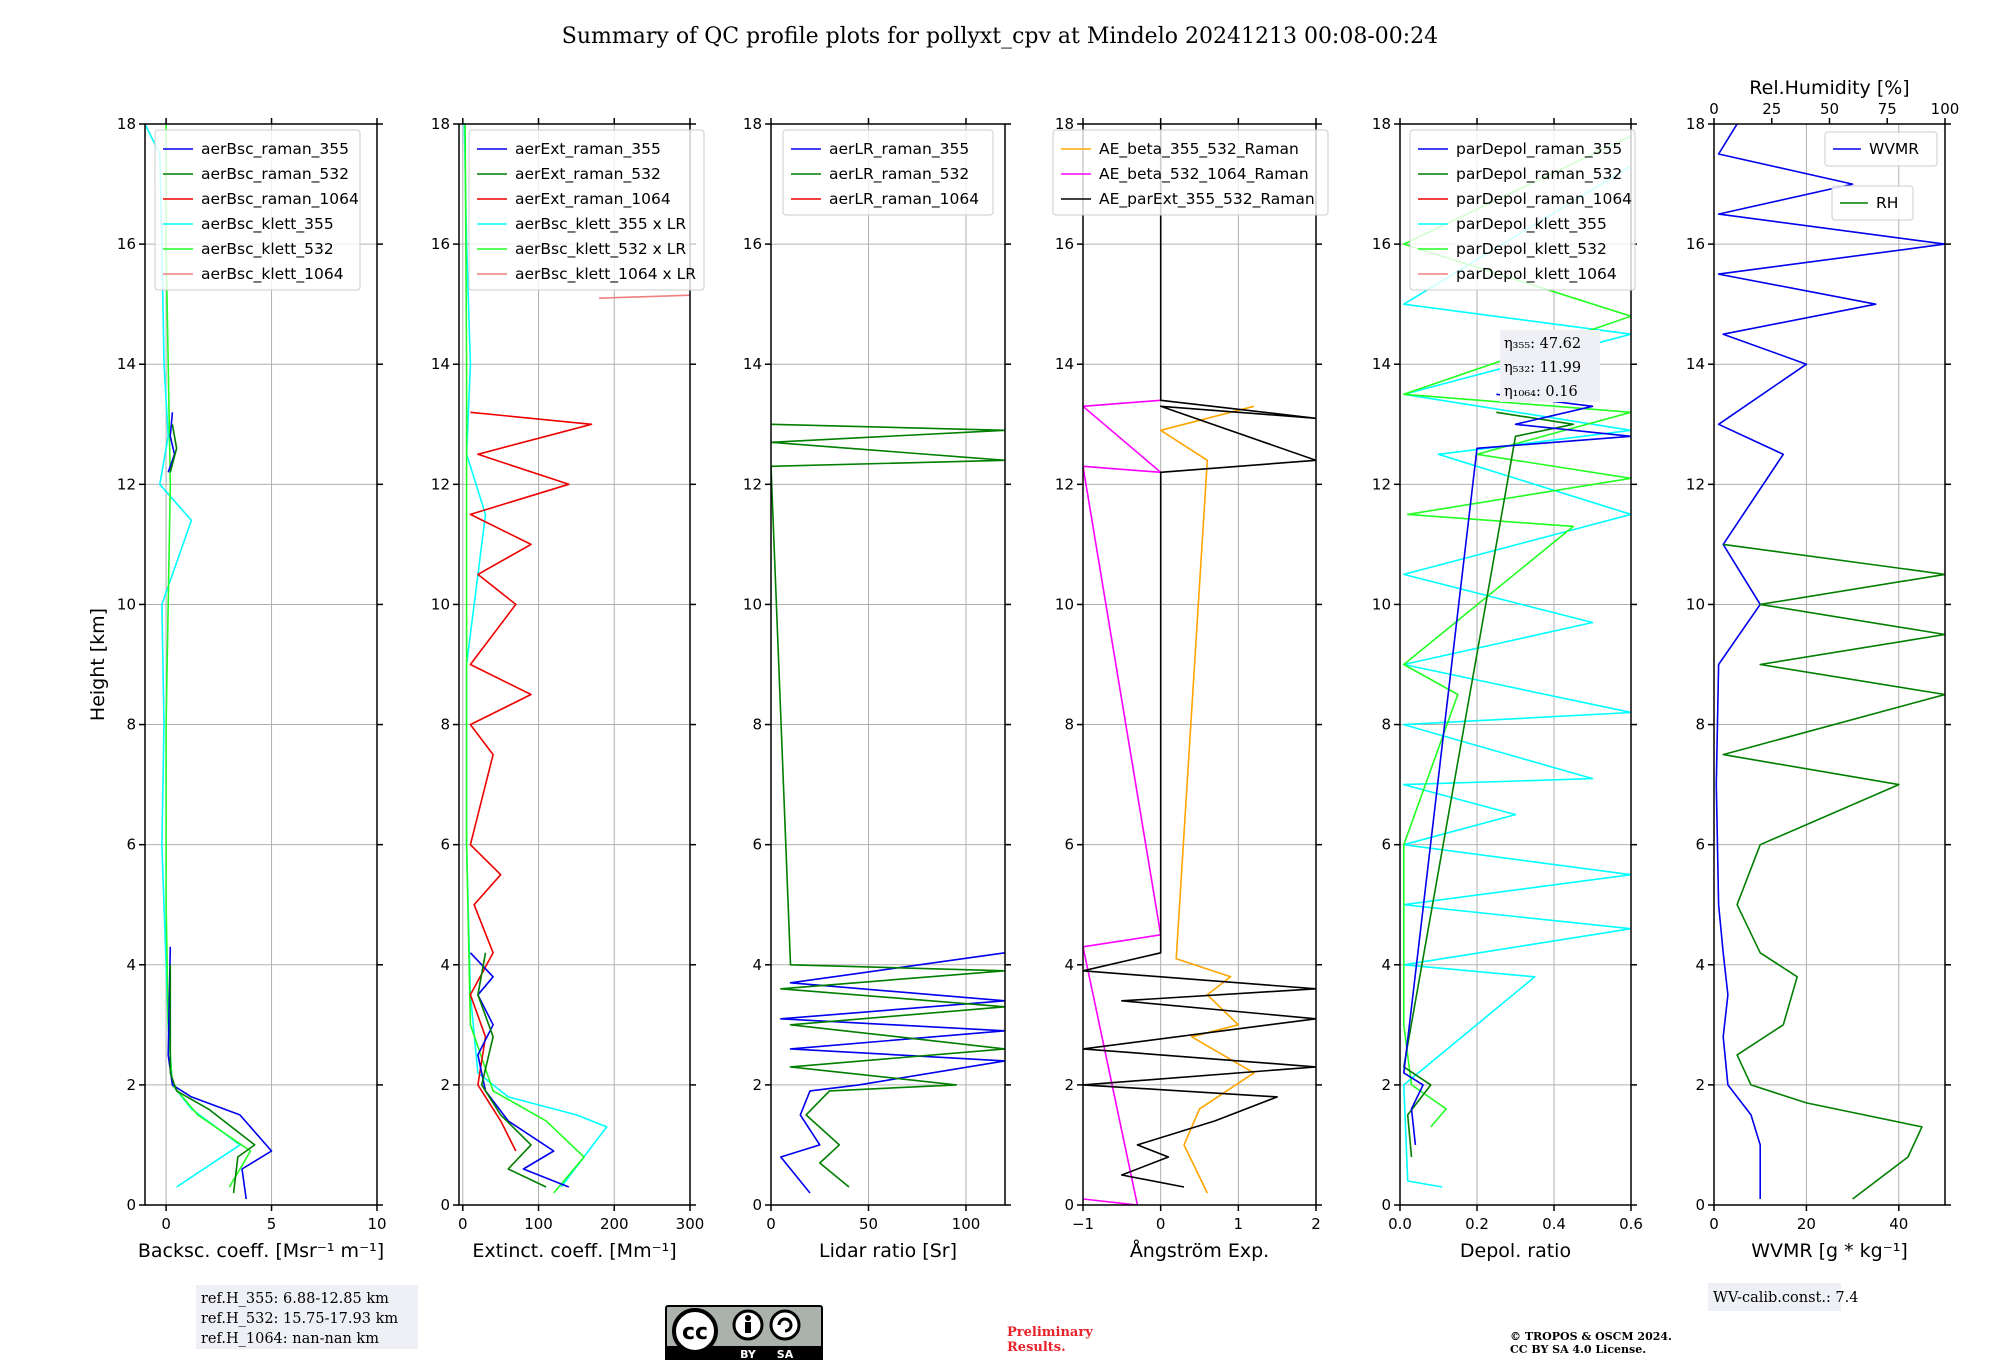  Describe the element at coordinates (272, 274) in the screenshot. I see `legend-label-5: aerBsc_klett_1064` at that location.